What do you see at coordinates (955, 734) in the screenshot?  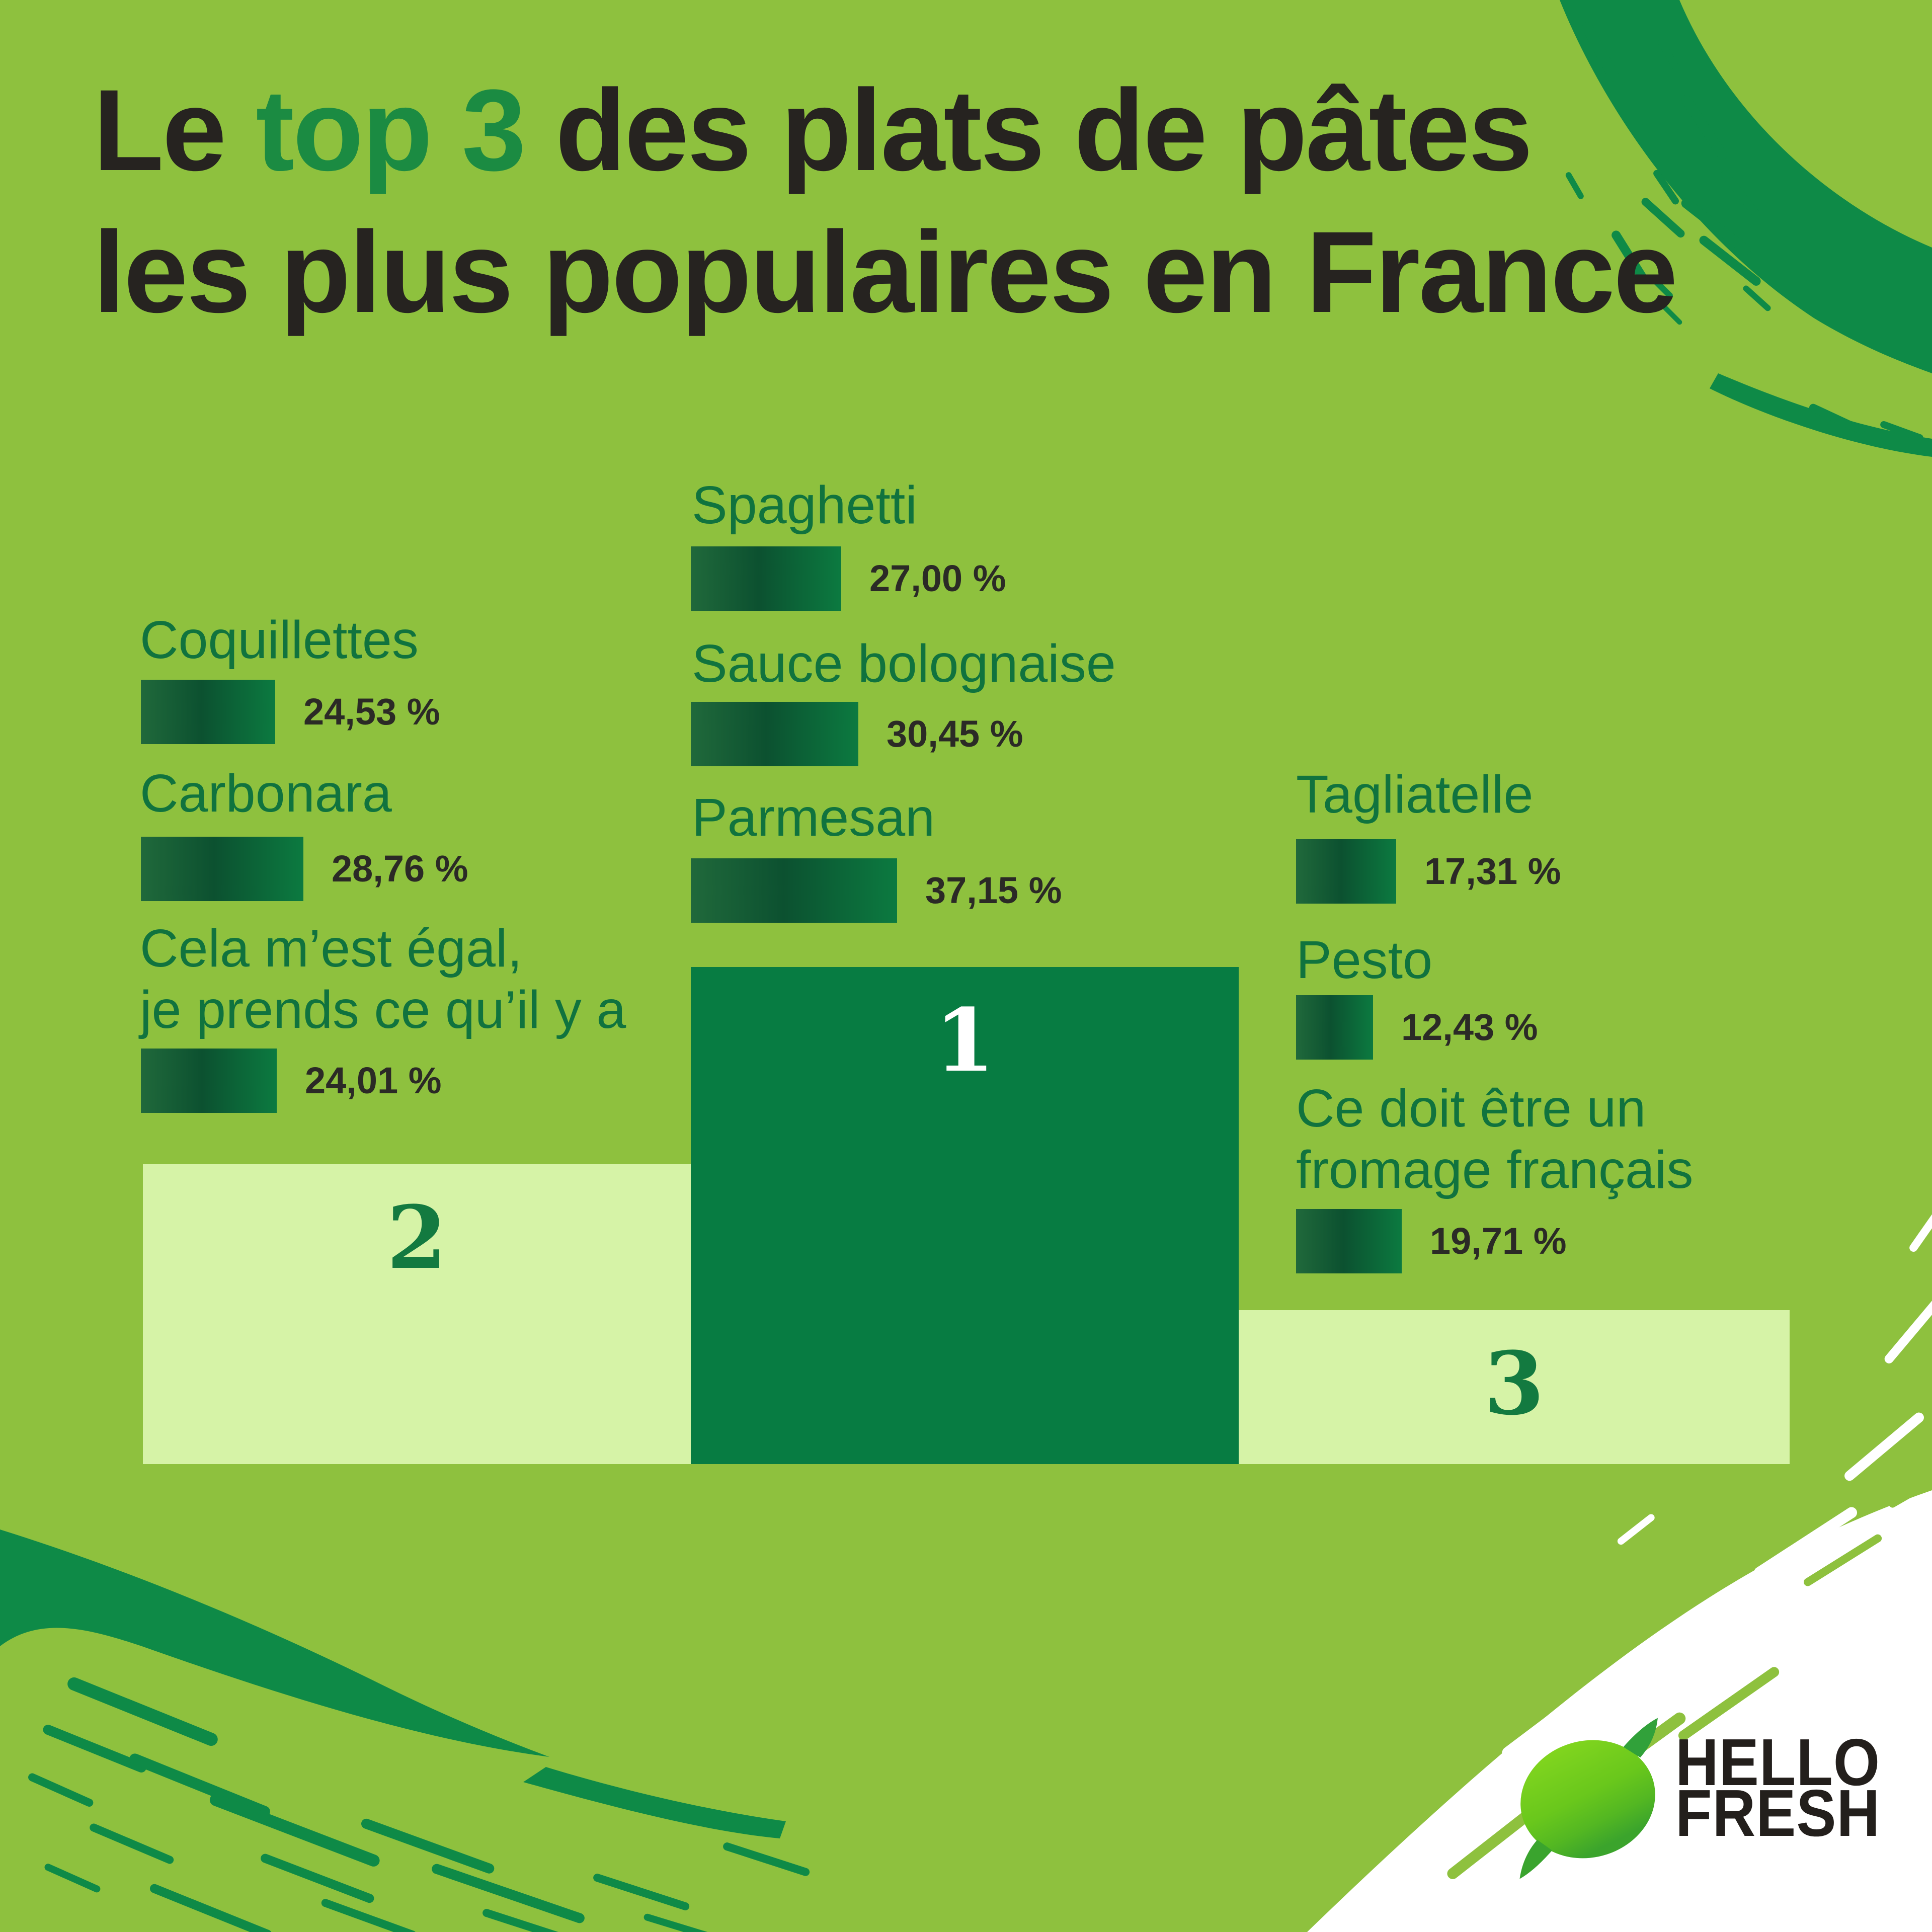 I see `bar-value: 30,45 %` at bounding box center [955, 734].